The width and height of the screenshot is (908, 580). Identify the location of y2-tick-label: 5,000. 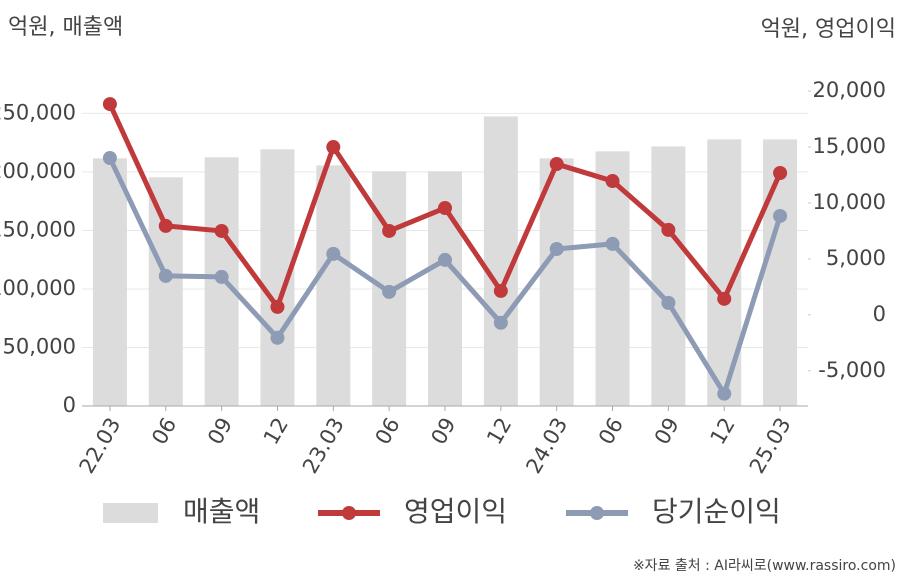
(856, 258).